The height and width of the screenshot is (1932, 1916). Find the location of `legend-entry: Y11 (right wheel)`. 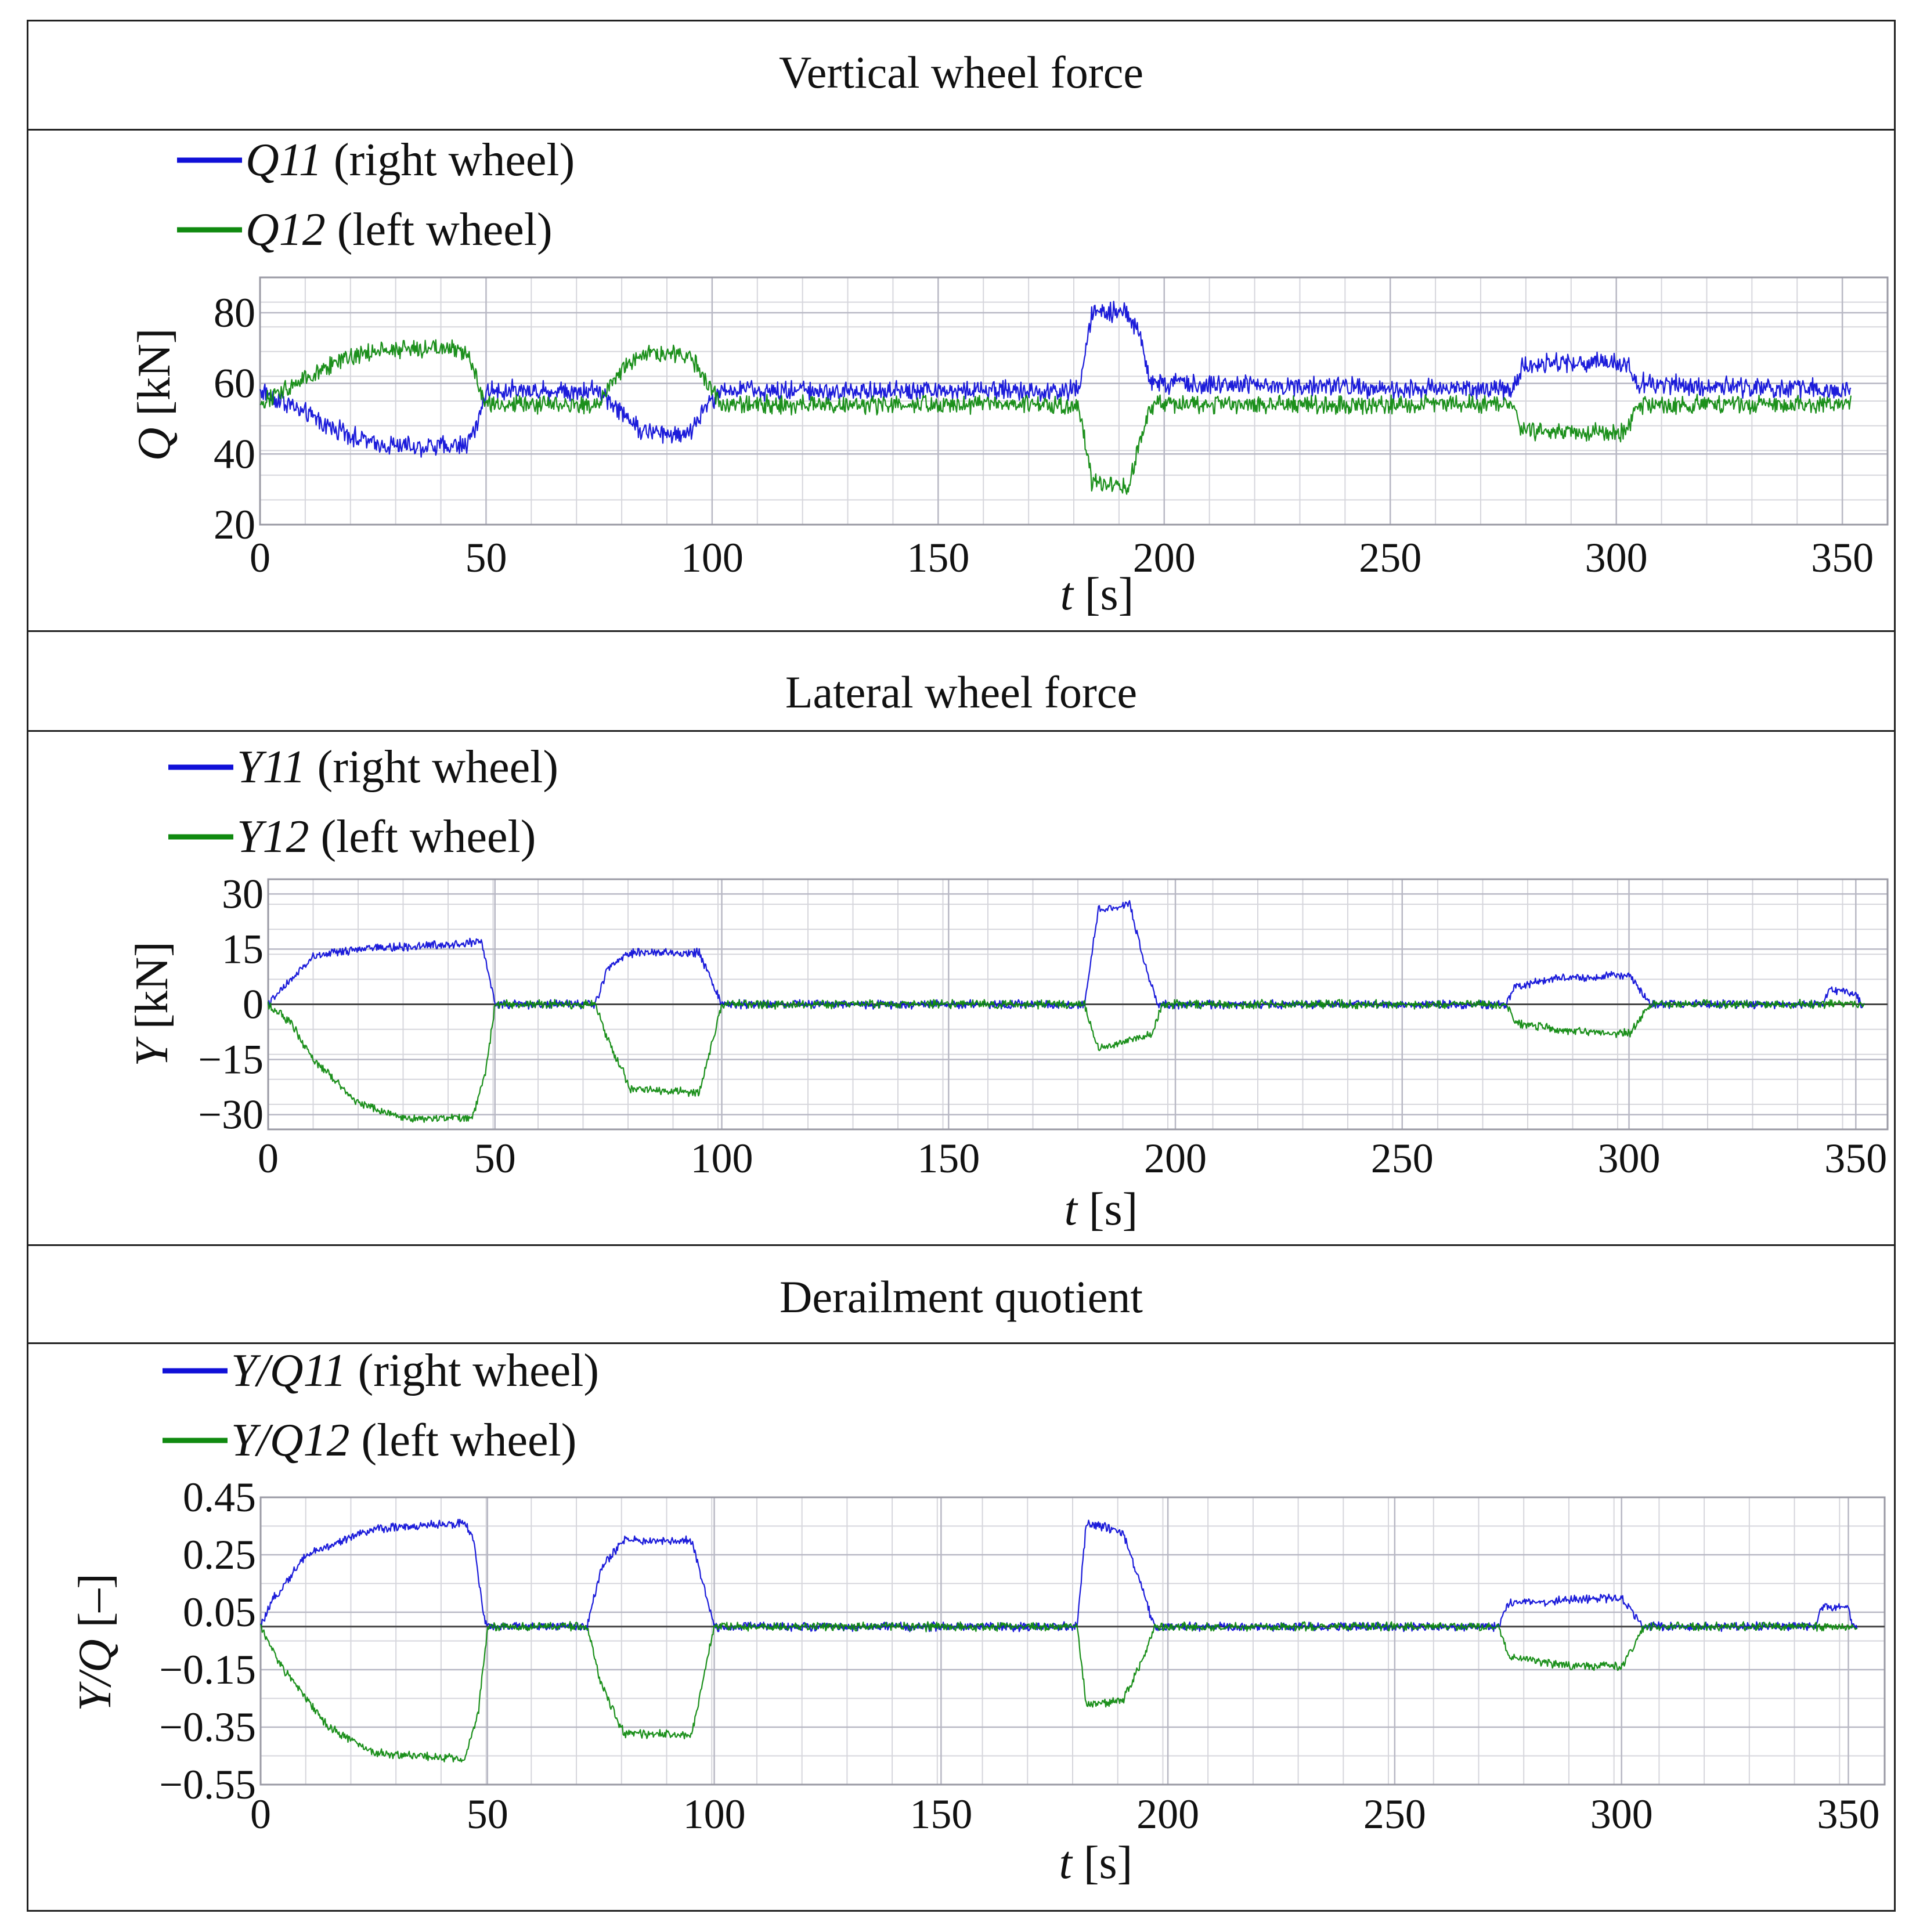

legend-entry: Y11 (right wheel) is located at coordinates (398, 767).